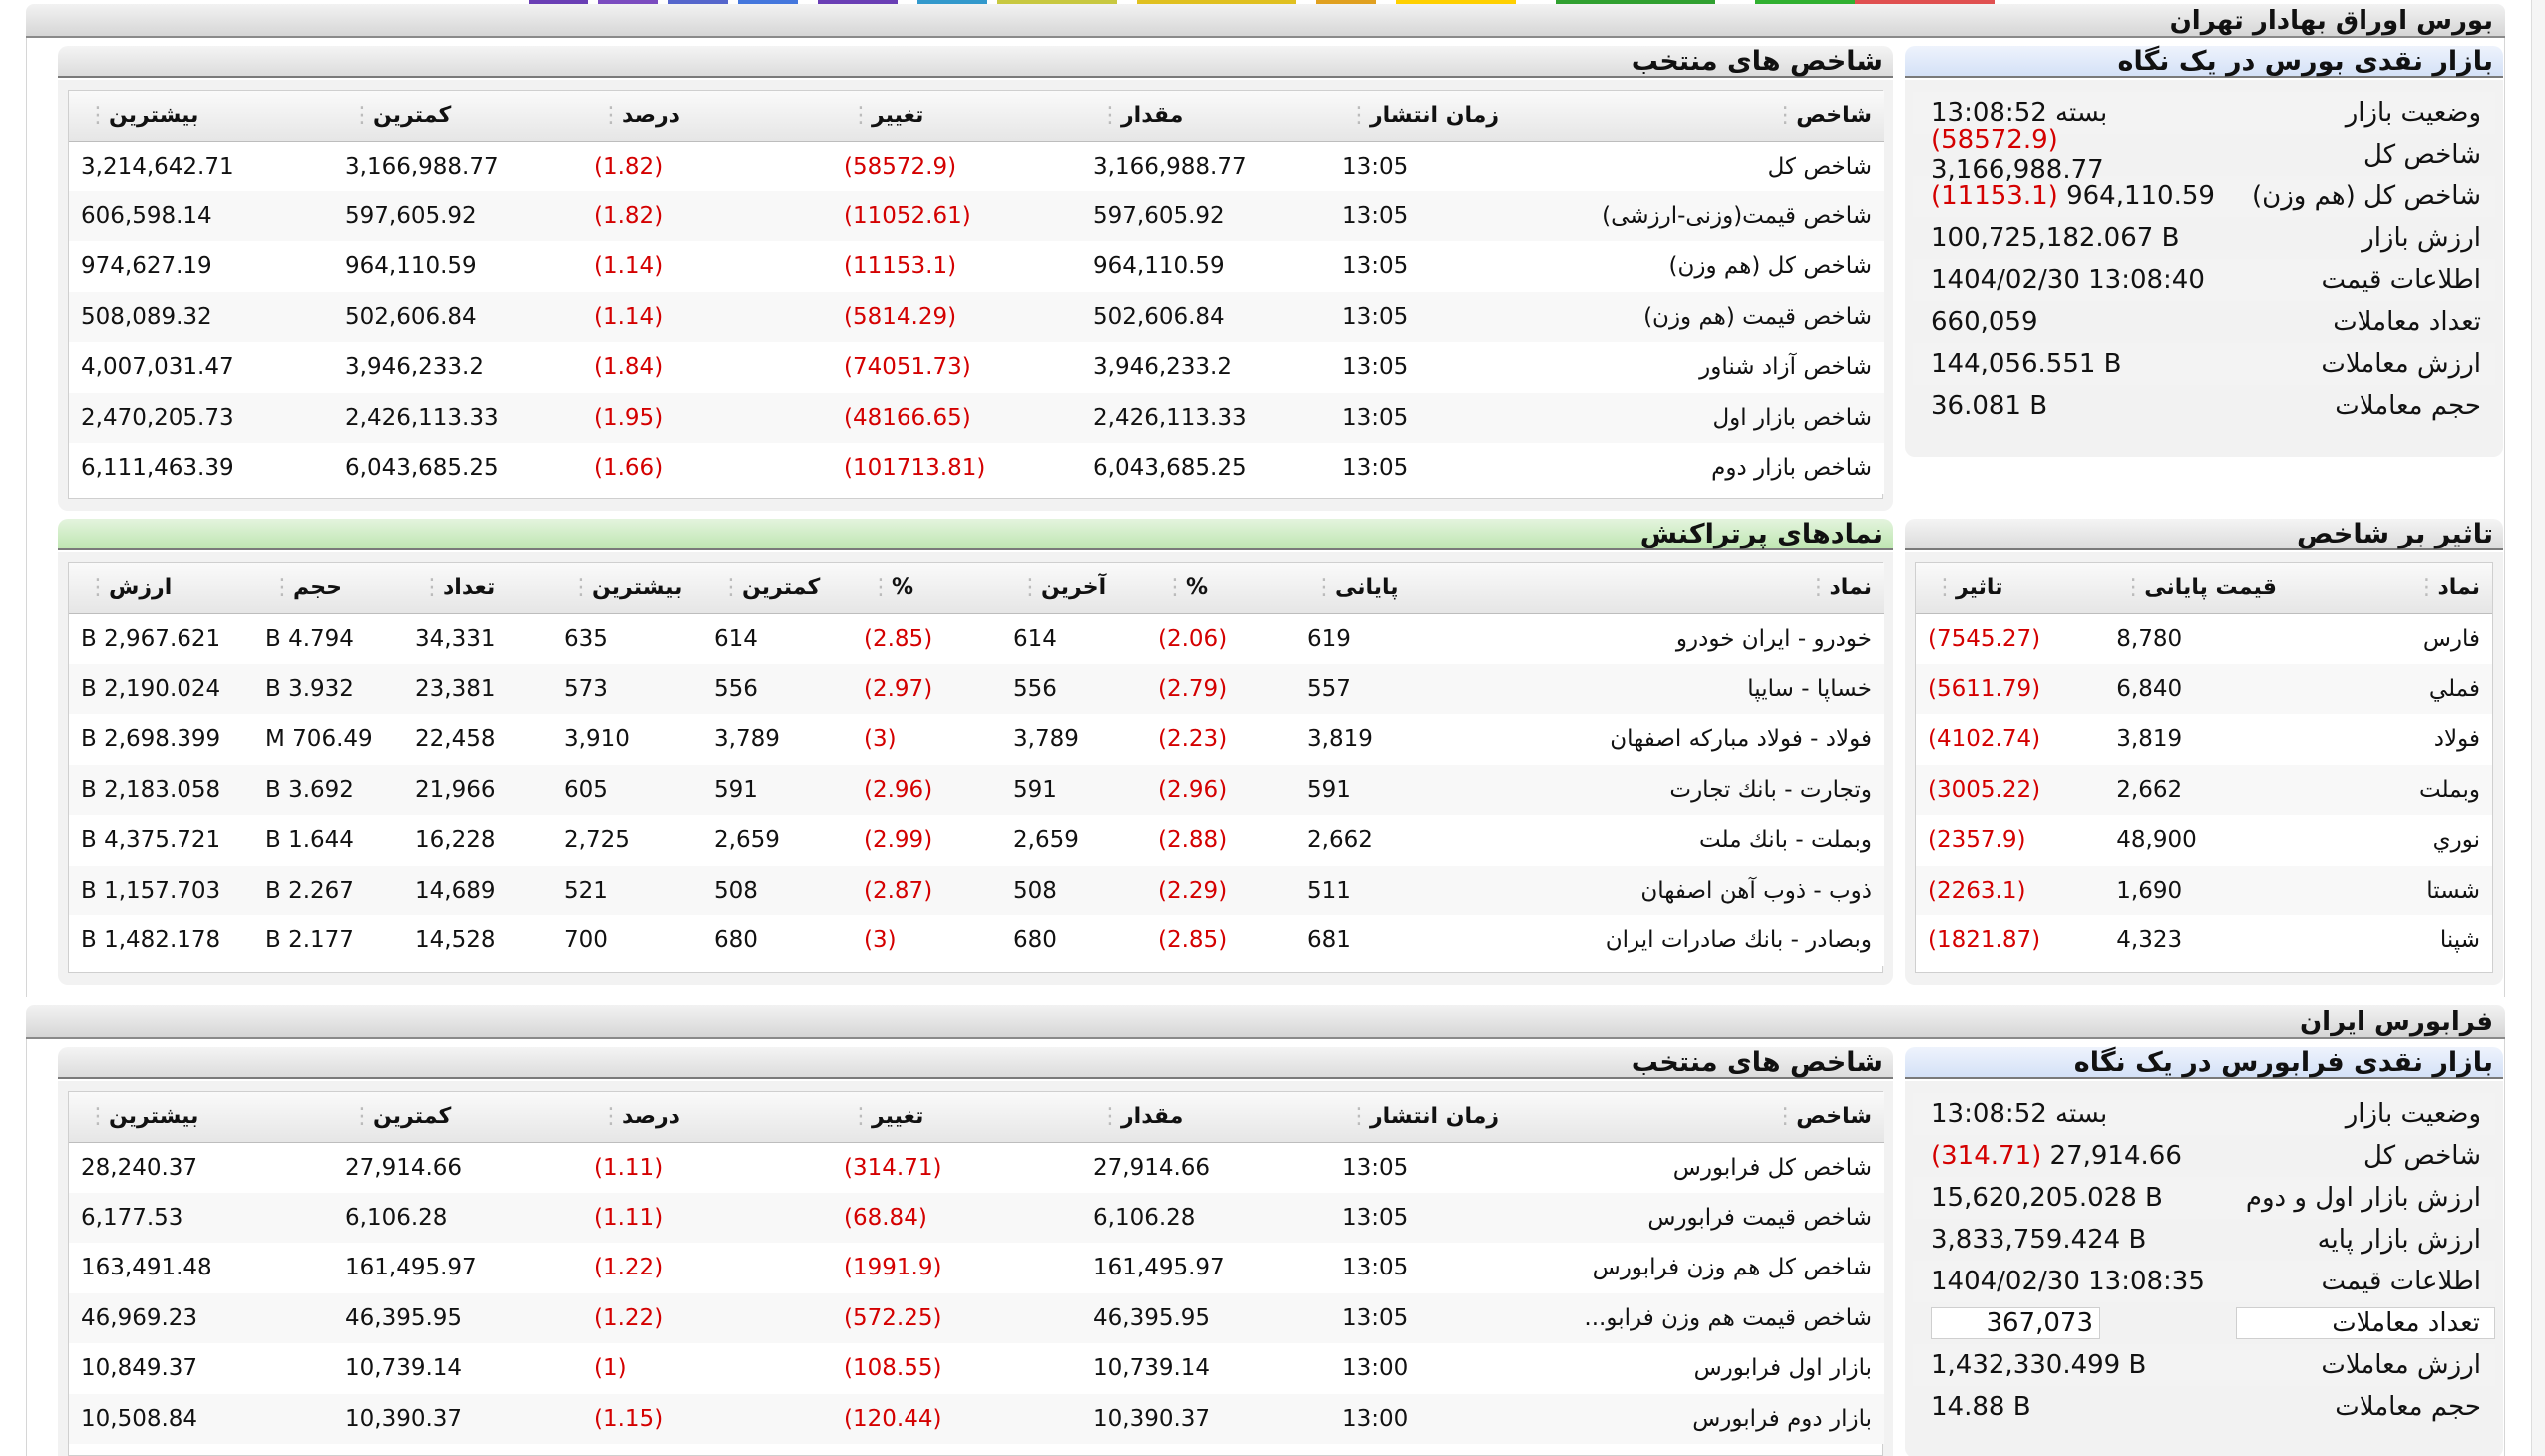 The height and width of the screenshot is (1456, 2545). What do you see at coordinates (1377, 940) in the screenshot?
I see `cell-final: 681` at bounding box center [1377, 940].